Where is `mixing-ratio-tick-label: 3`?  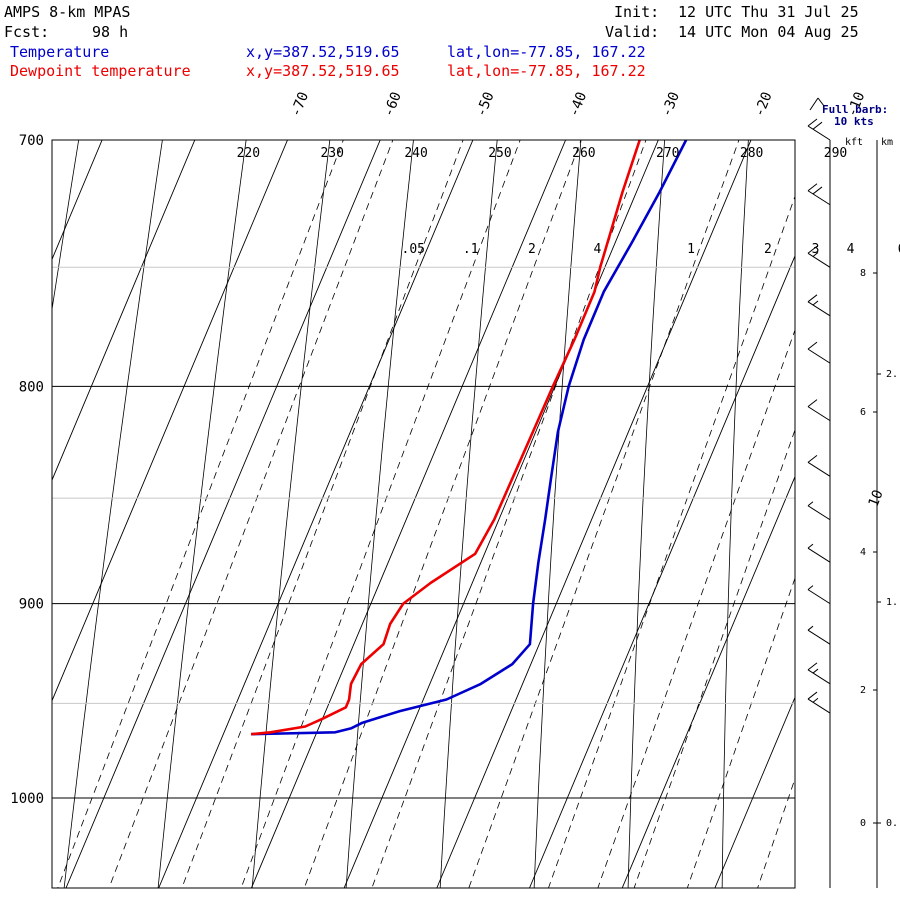
mixing-ratio-tick-label: 3 is located at coordinates (816, 249).